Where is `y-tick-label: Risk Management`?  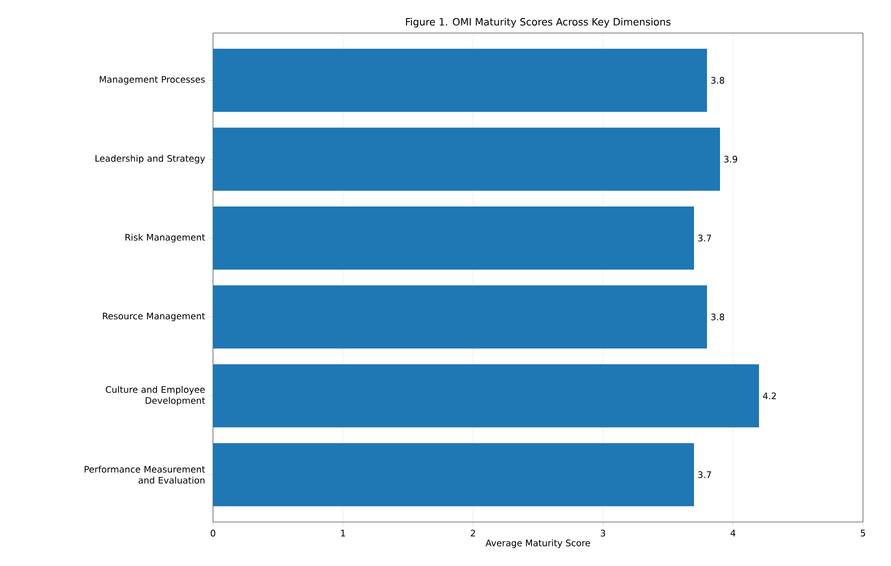 y-tick-label: Risk Management is located at coordinates (165, 238).